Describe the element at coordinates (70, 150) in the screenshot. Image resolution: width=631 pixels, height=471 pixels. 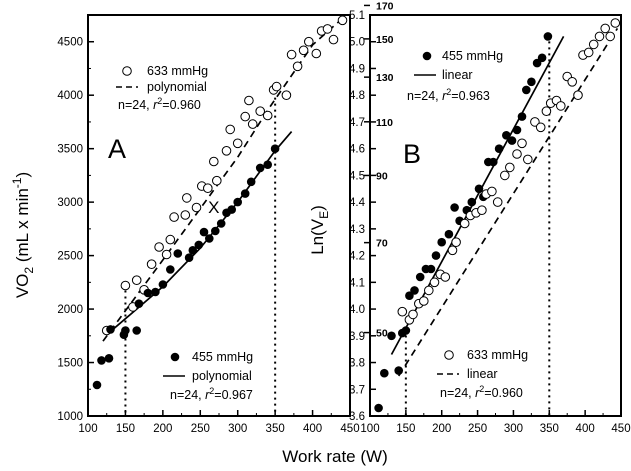
I see `y-tick-label: 3500` at that location.